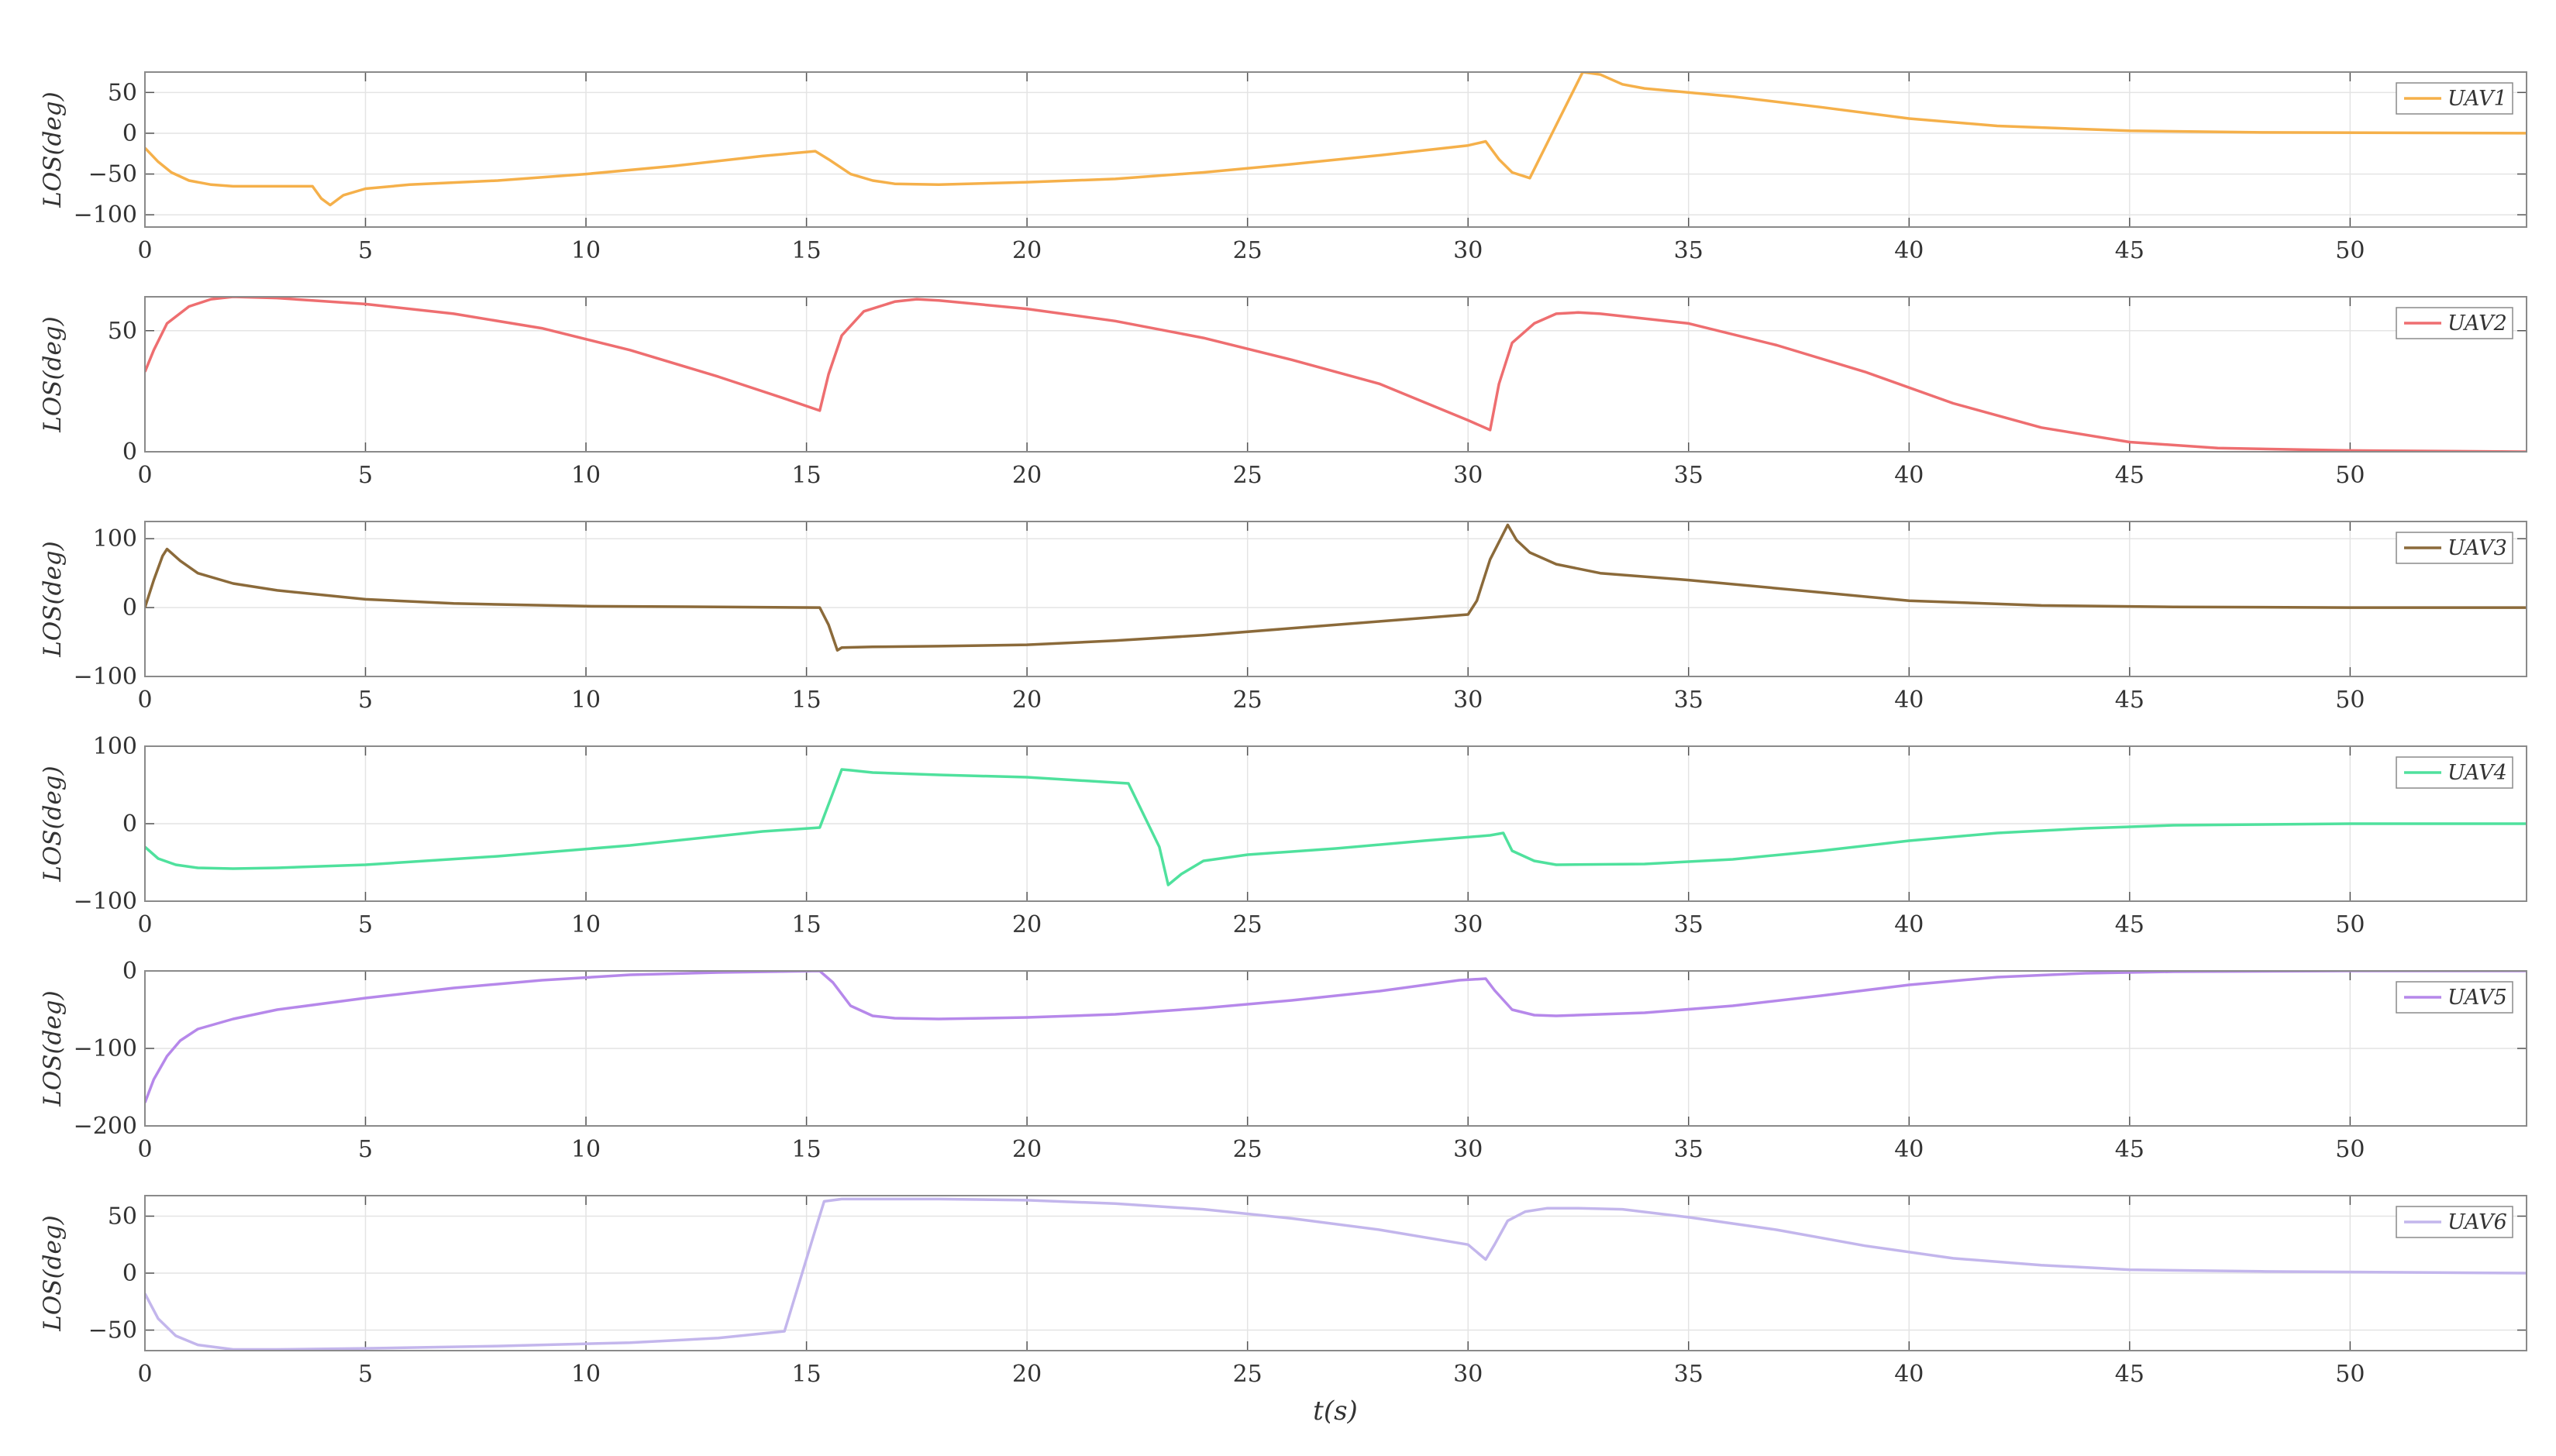 The height and width of the screenshot is (1456, 2556). I want to click on y-tick-label: −200, so click(105, 1126).